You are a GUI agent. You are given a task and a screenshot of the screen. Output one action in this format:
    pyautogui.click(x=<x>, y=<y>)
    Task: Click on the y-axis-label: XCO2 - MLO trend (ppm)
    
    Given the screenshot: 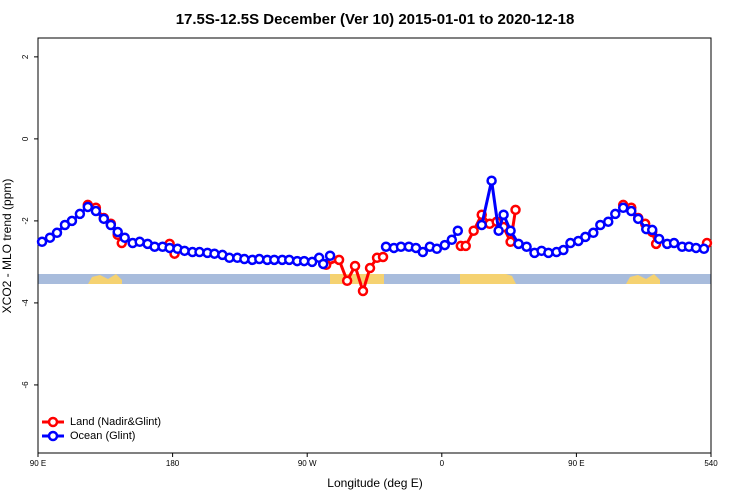 What is the action you would take?
    pyautogui.click(x=7, y=246)
    